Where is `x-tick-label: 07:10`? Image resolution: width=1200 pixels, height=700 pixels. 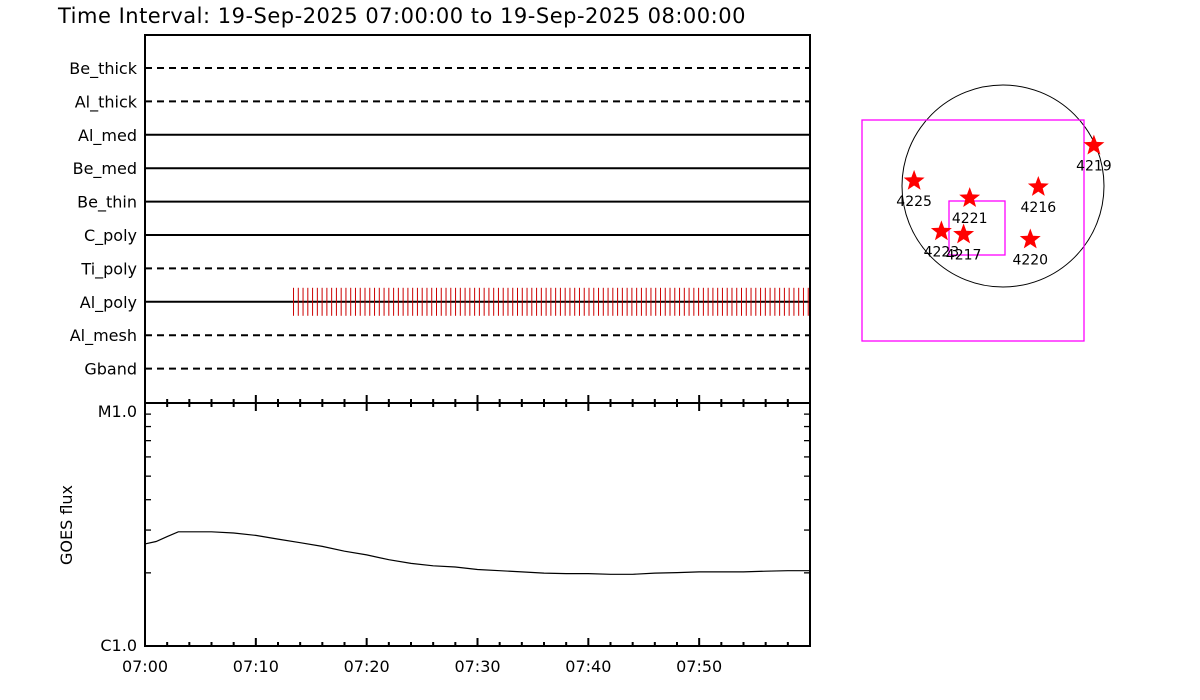
x-tick-label: 07:10 is located at coordinates (256, 666).